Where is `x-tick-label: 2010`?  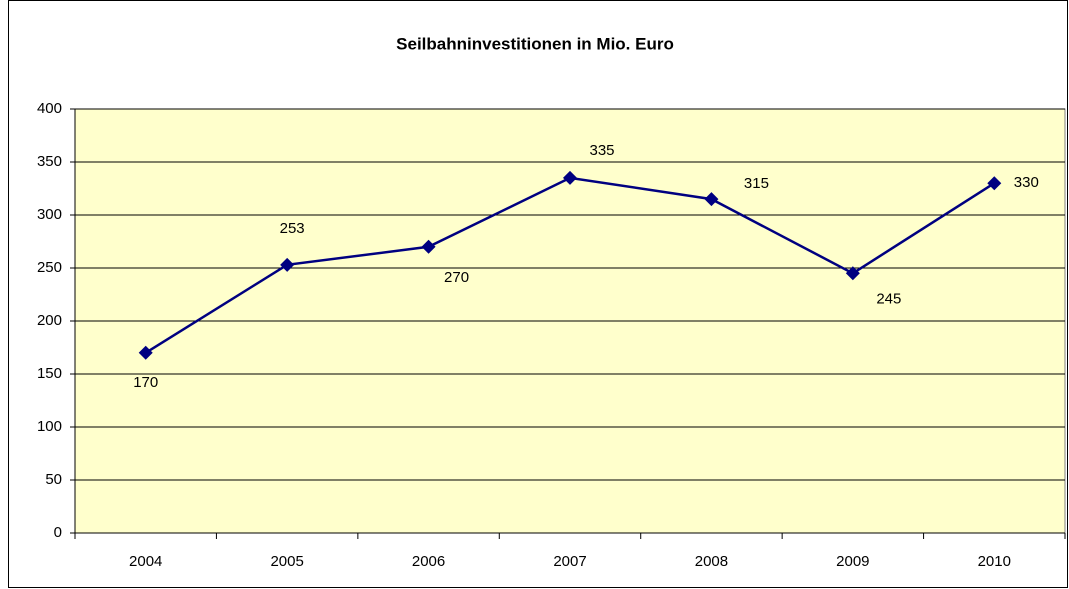
x-tick-label: 2010 is located at coordinates (994, 561).